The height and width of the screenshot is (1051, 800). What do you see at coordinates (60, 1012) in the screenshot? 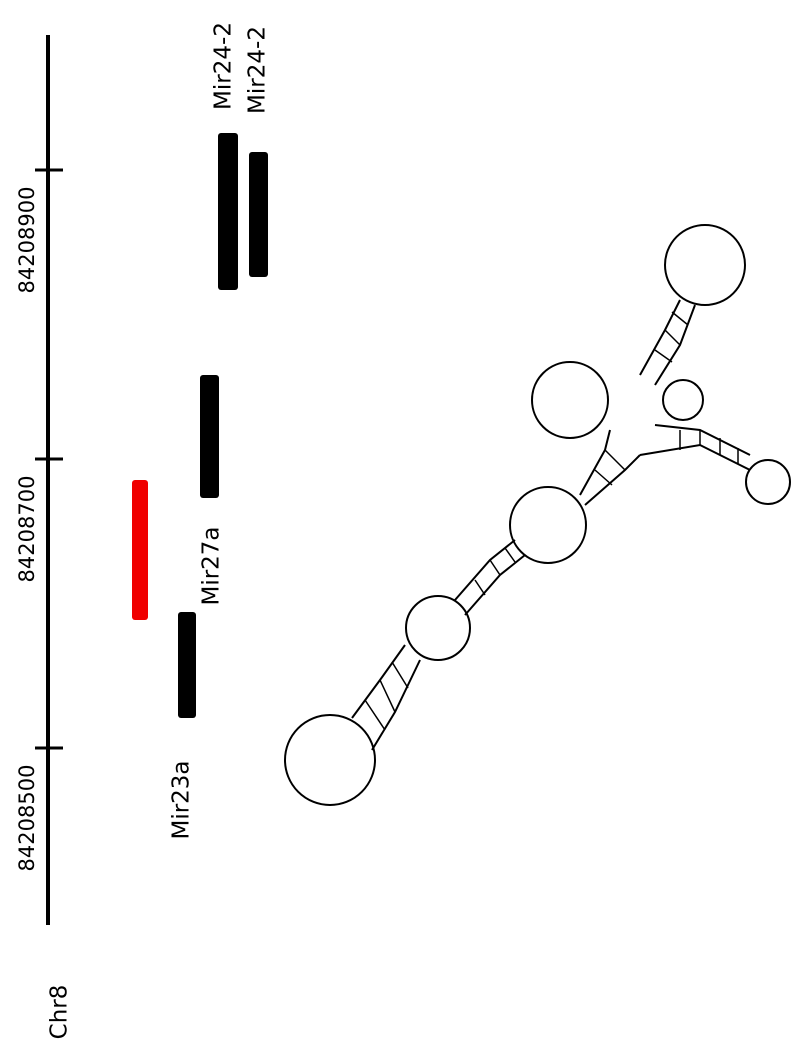
I see `chromosome-label: Chr8` at bounding box center [60, 1012].